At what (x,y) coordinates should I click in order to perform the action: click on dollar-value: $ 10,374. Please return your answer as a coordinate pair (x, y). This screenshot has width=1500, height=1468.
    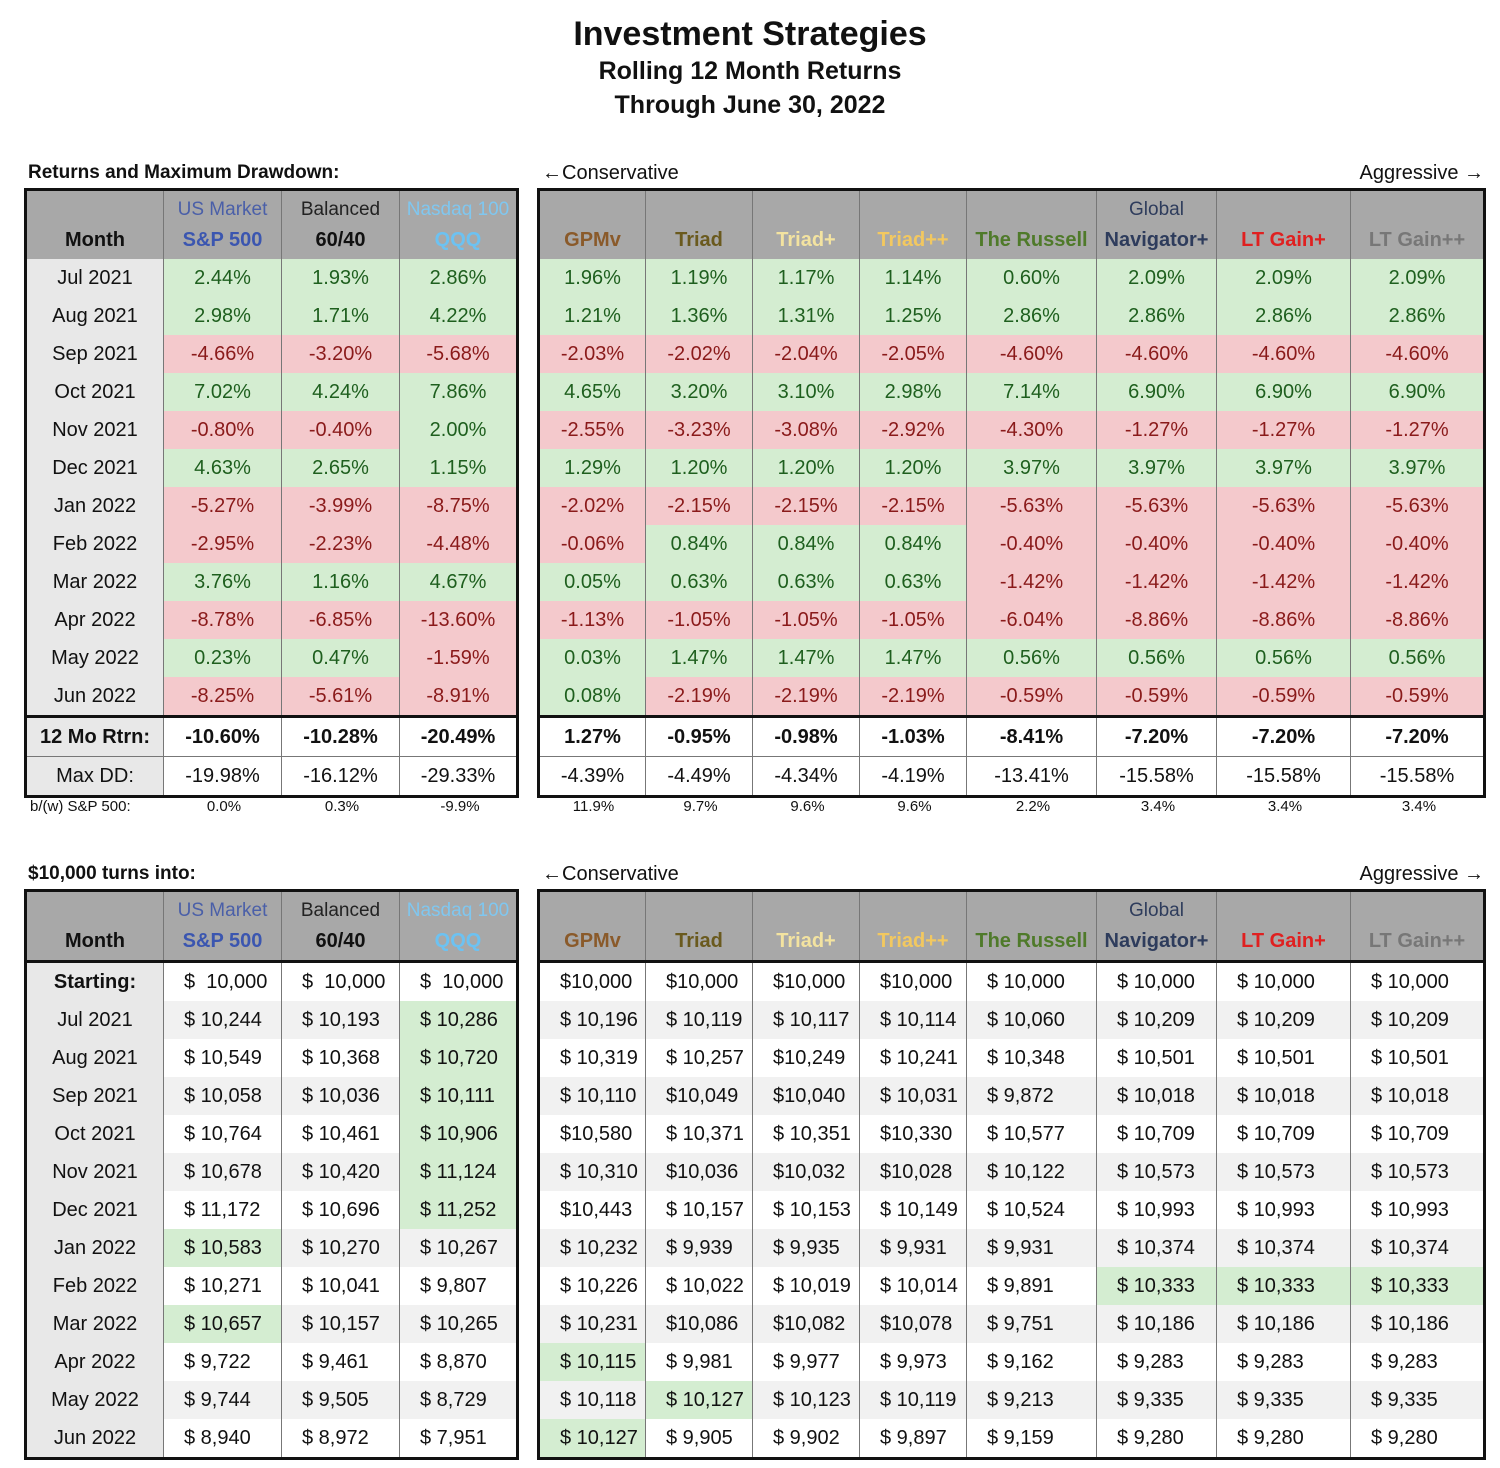
    Looking at the image, I should click on (1276, 1247).